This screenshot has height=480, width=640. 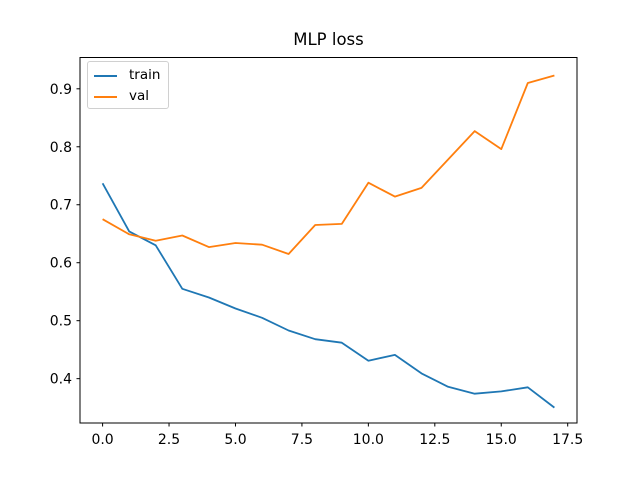 I want to click on y-tick-label: 0.8, so click(x=61, y=148).